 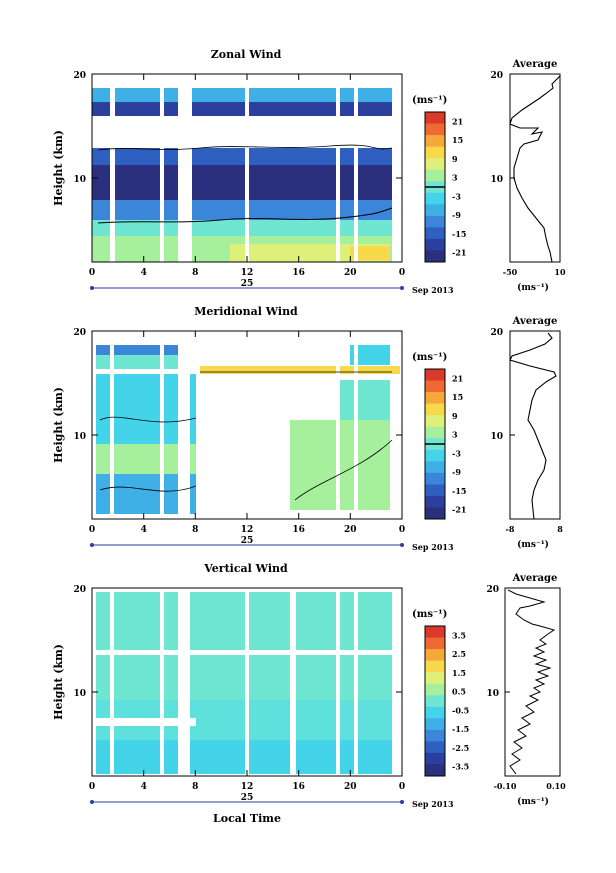 I want to click on colorbar-tick-label: 9, so click(x=455, y=159).